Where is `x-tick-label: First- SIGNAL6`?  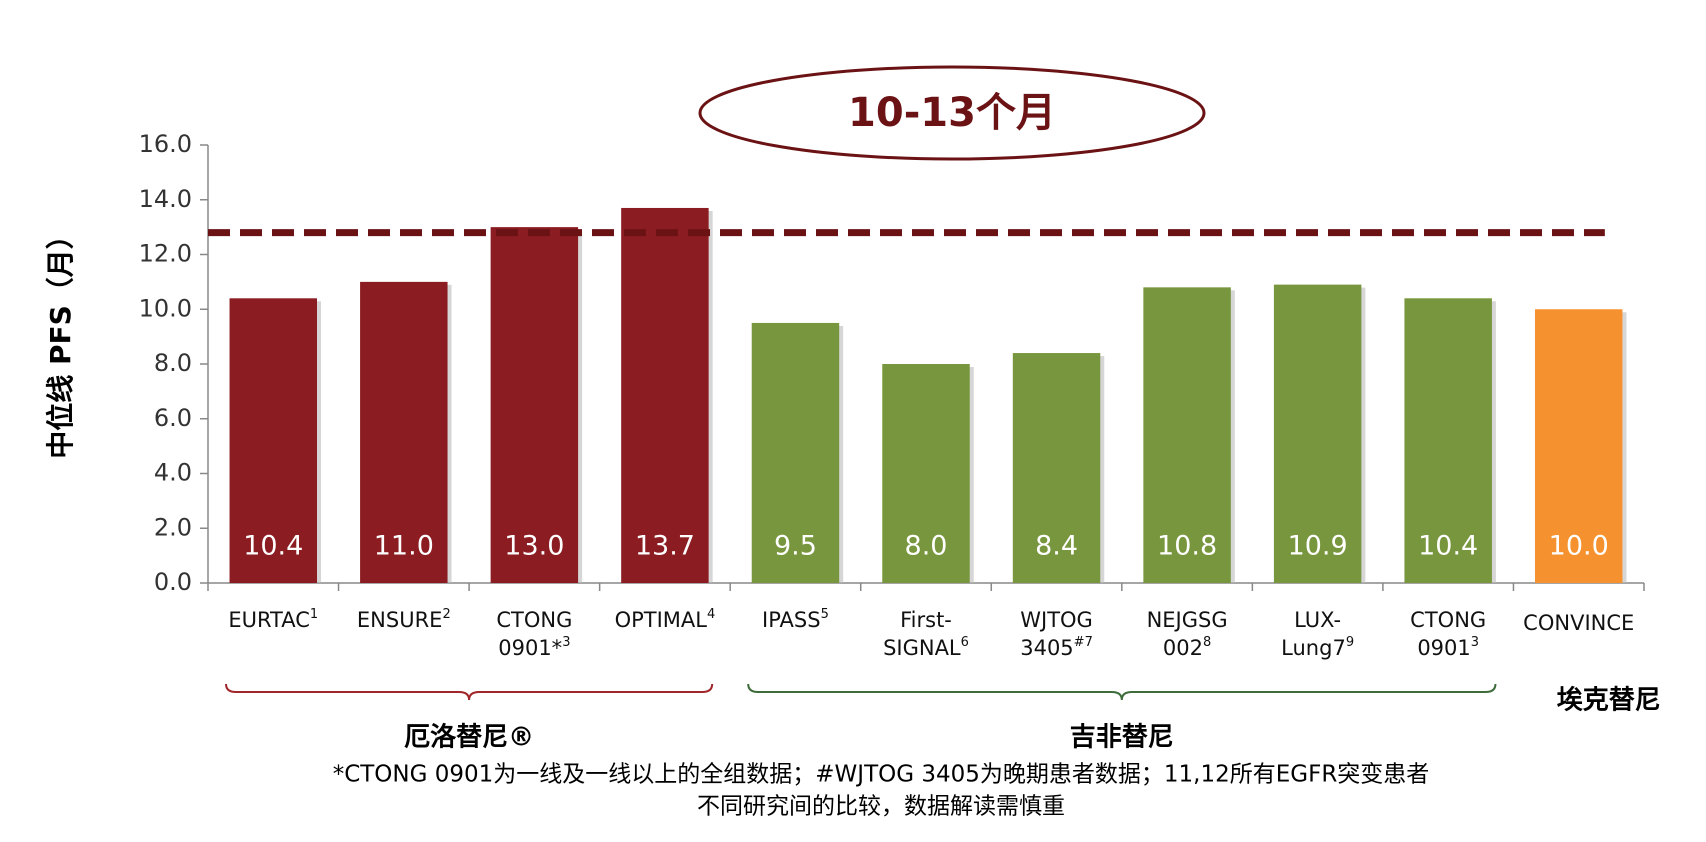
x-tick-label: First- SIGNAL6 is located at coordinates (926, 634).